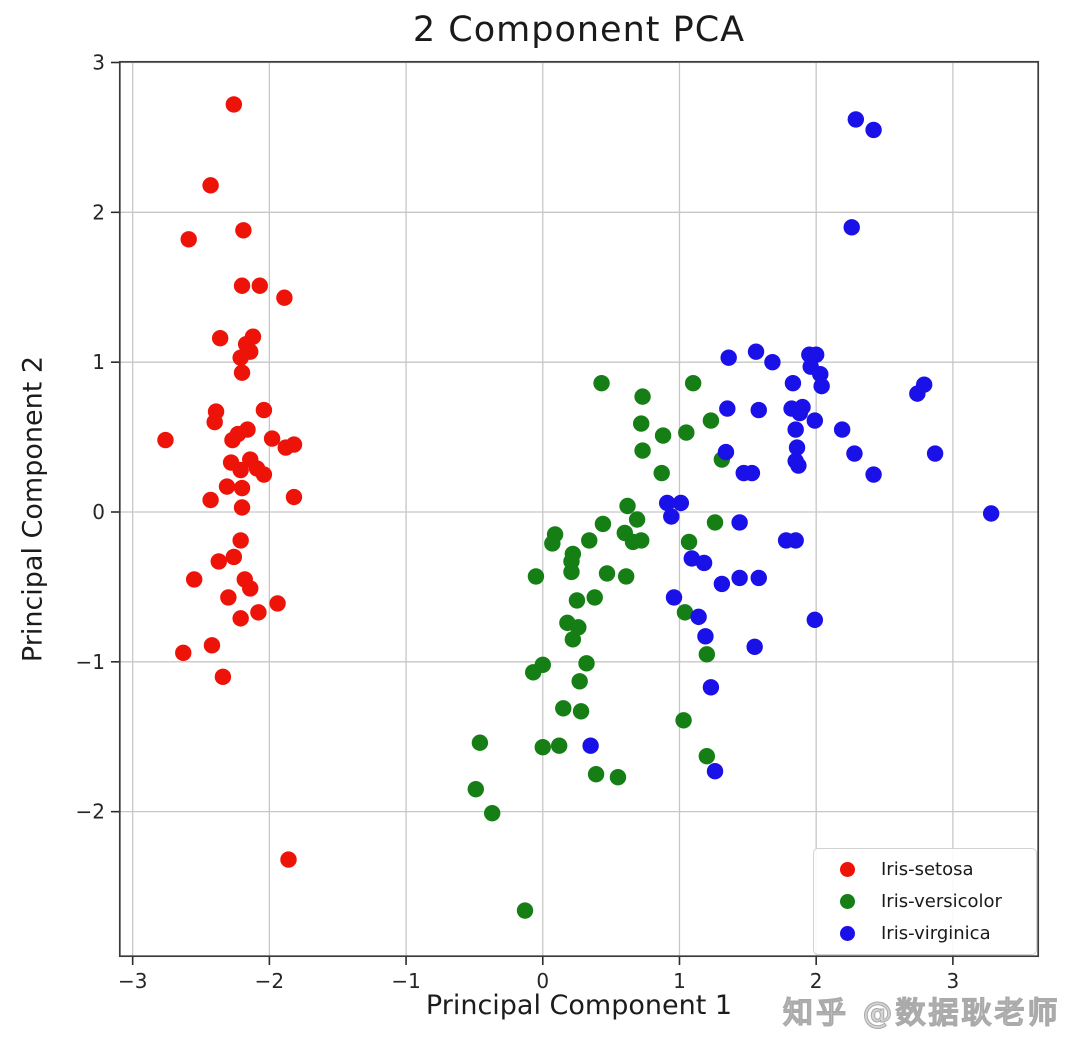 The width and height of the screenshot is (1080, 1041). I want to click on x-tick-label: −1, so click(405, 981).